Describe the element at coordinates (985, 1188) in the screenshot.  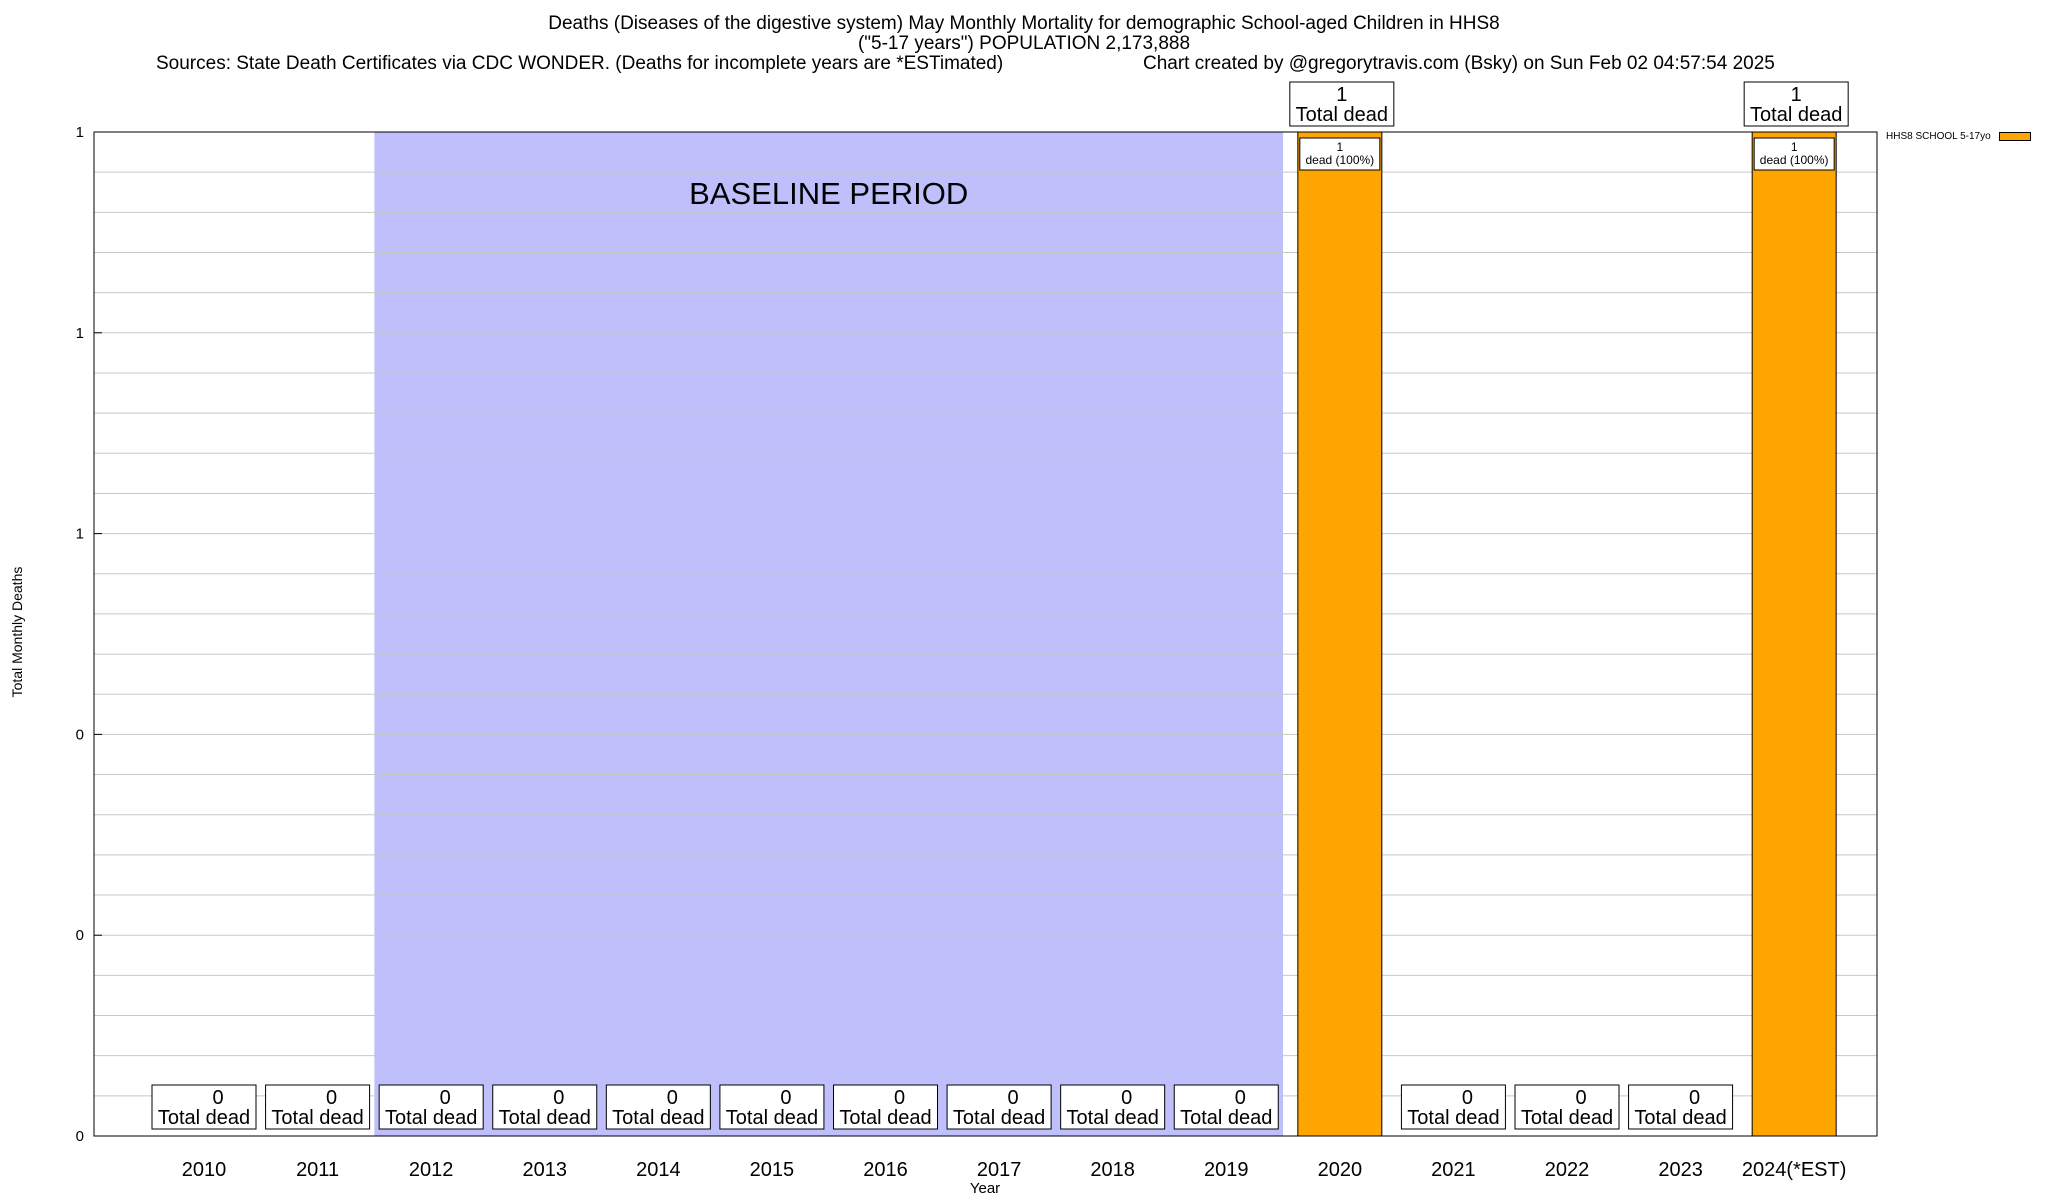
I see `x-axis-label: Year` at that location.